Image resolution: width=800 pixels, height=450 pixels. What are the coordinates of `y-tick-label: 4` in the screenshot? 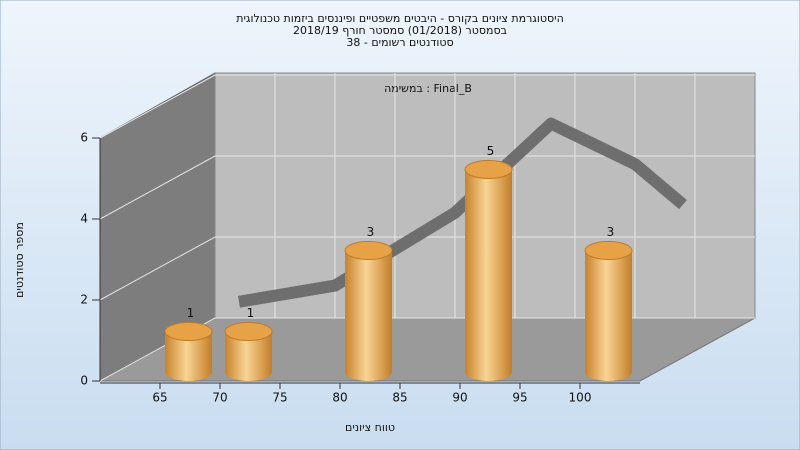 It's located at (84, 219).